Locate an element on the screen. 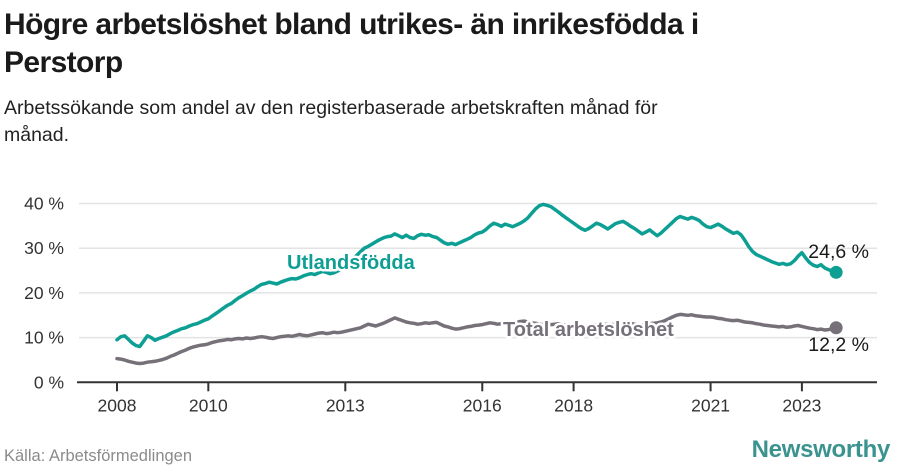  y-axis-tick-label: 0 % is located at coordinates (49, 382).